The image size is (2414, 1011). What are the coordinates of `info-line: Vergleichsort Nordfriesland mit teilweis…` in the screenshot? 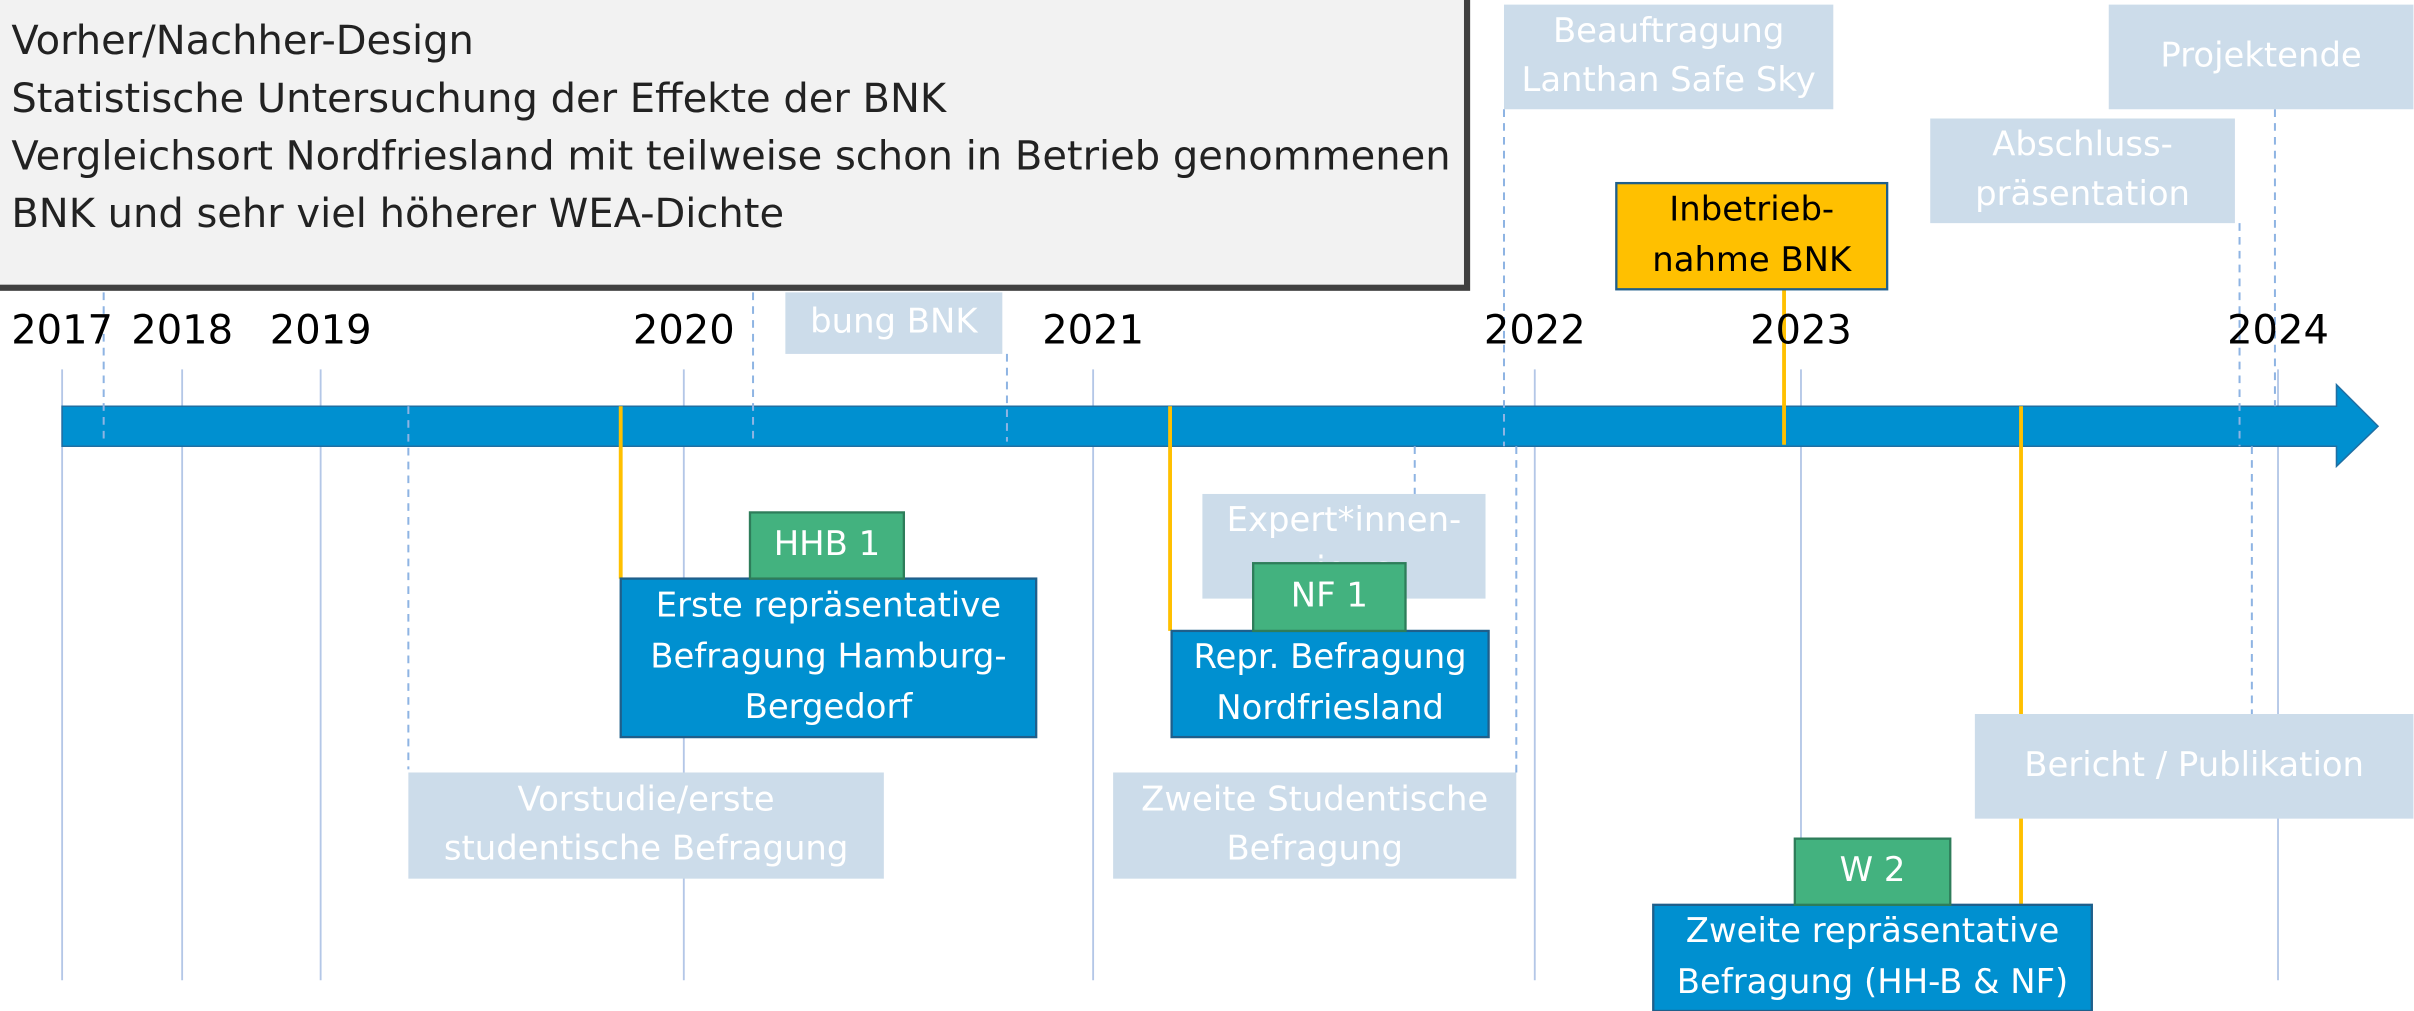 It's located at (730, 156).